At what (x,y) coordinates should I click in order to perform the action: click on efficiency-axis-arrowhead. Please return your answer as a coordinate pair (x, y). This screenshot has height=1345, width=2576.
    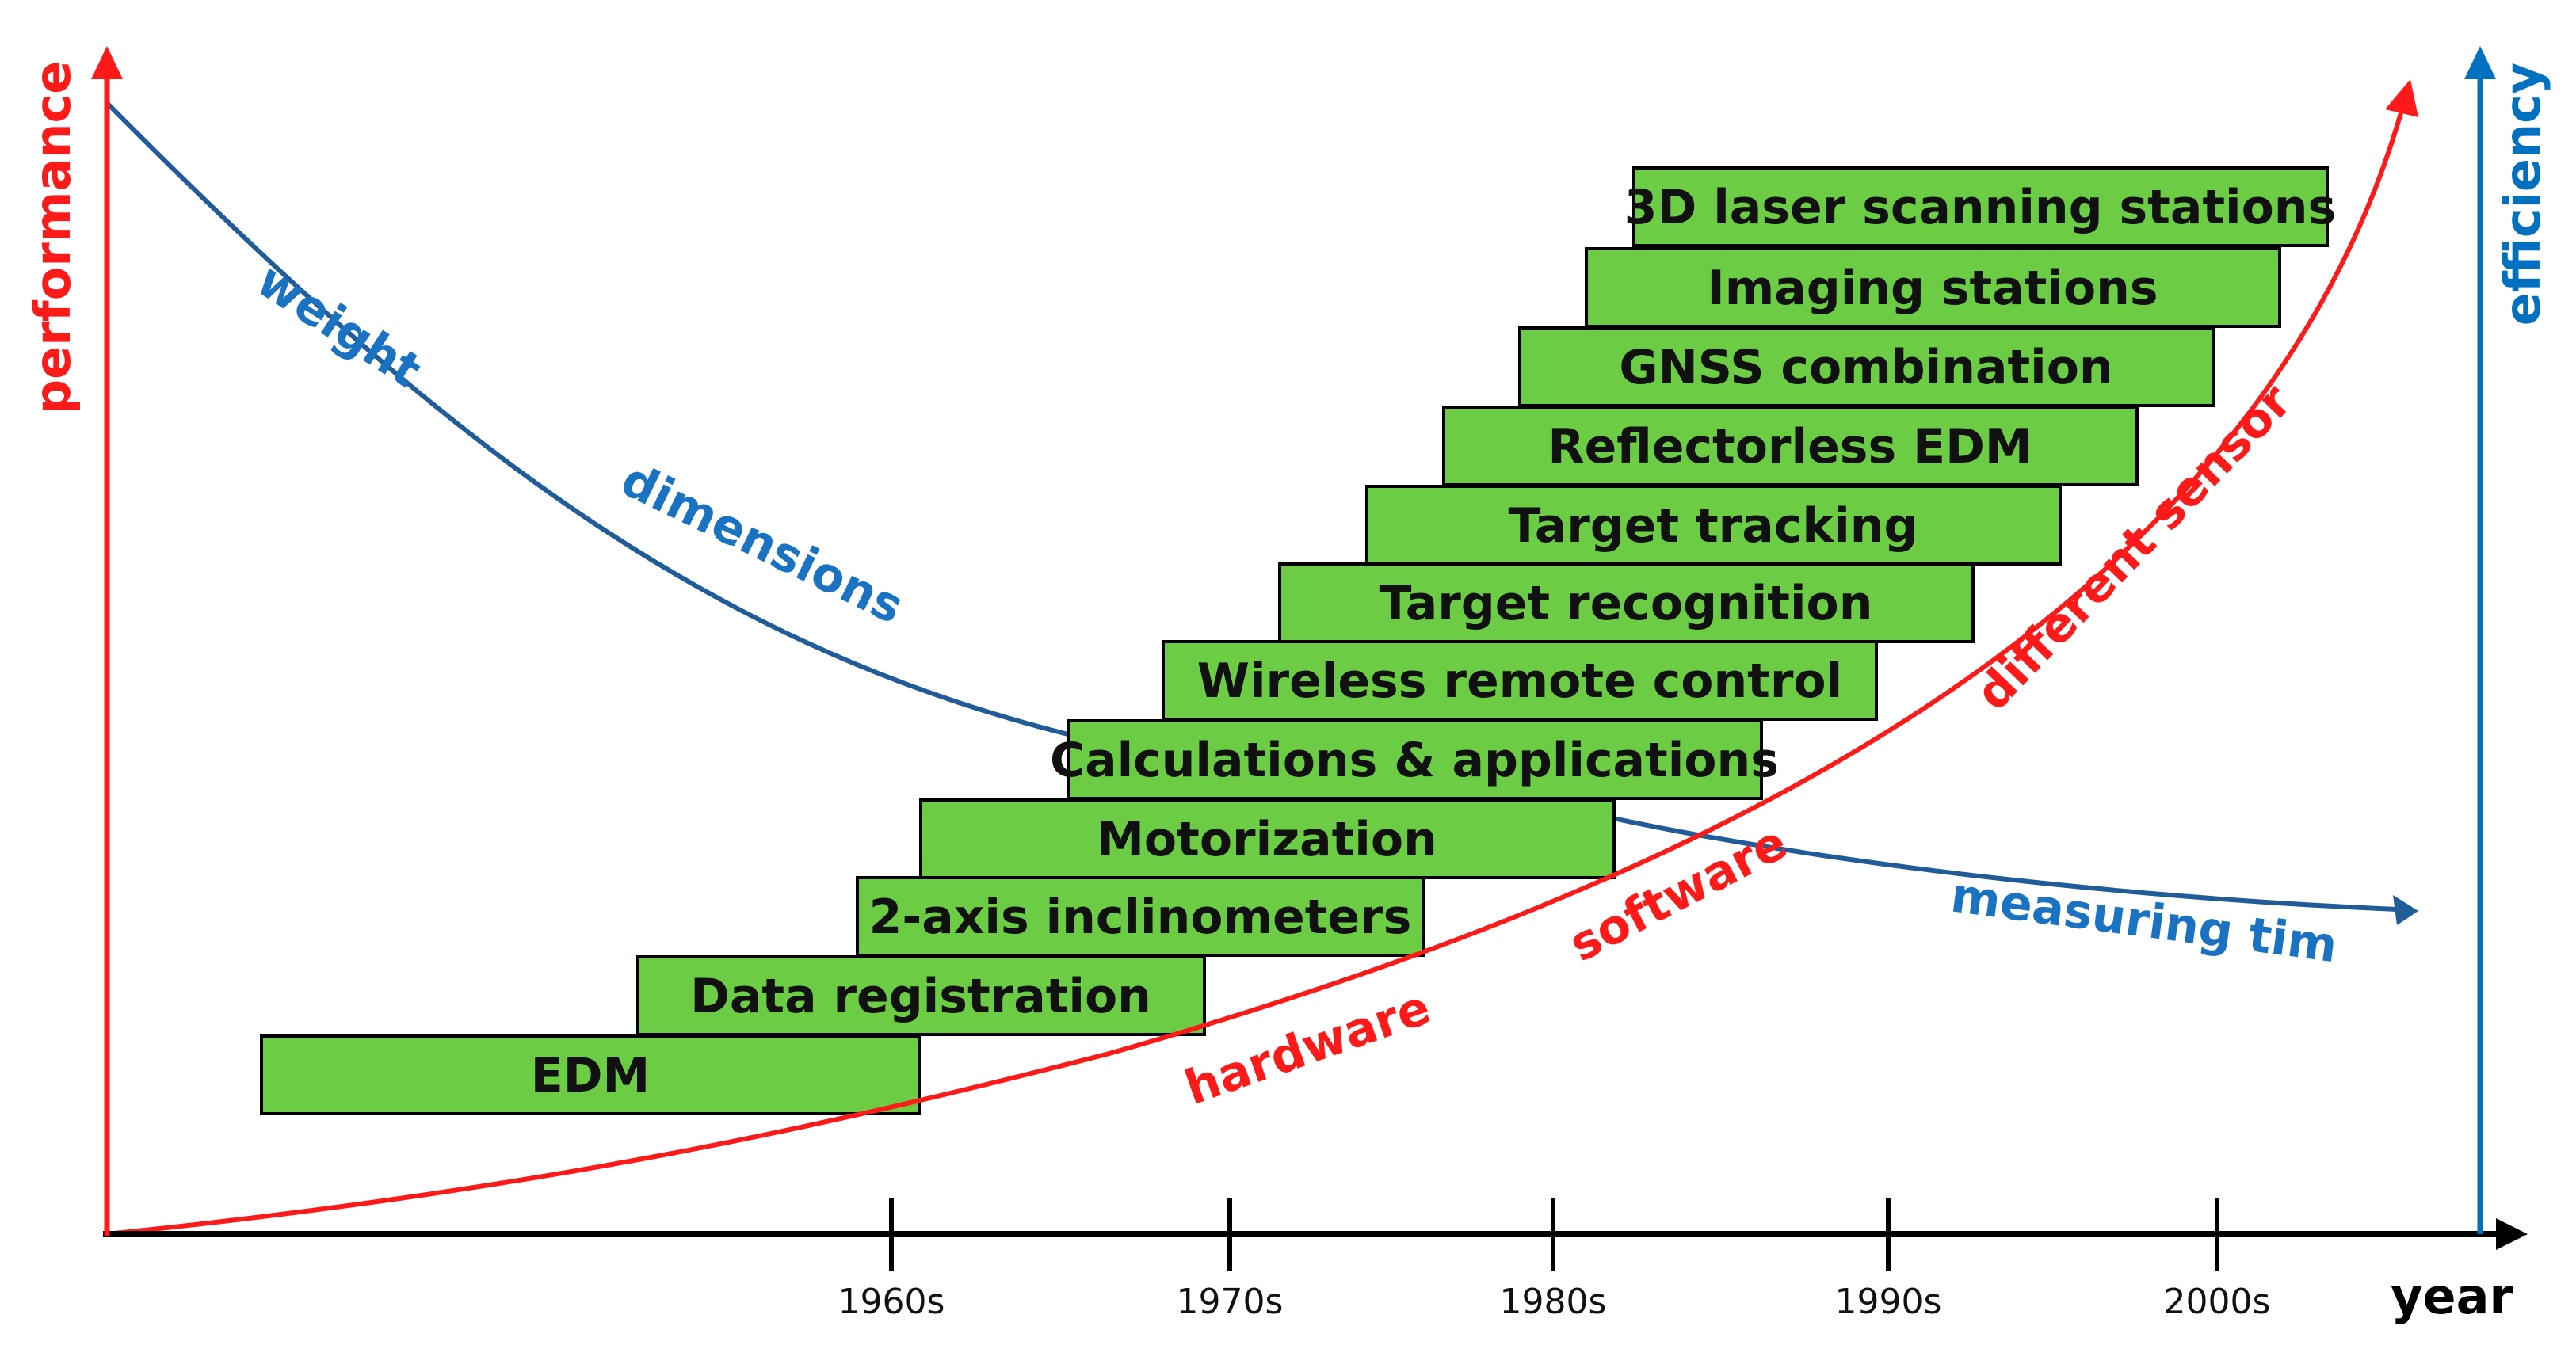
    Looking at the image, I should click on (2480, 62).